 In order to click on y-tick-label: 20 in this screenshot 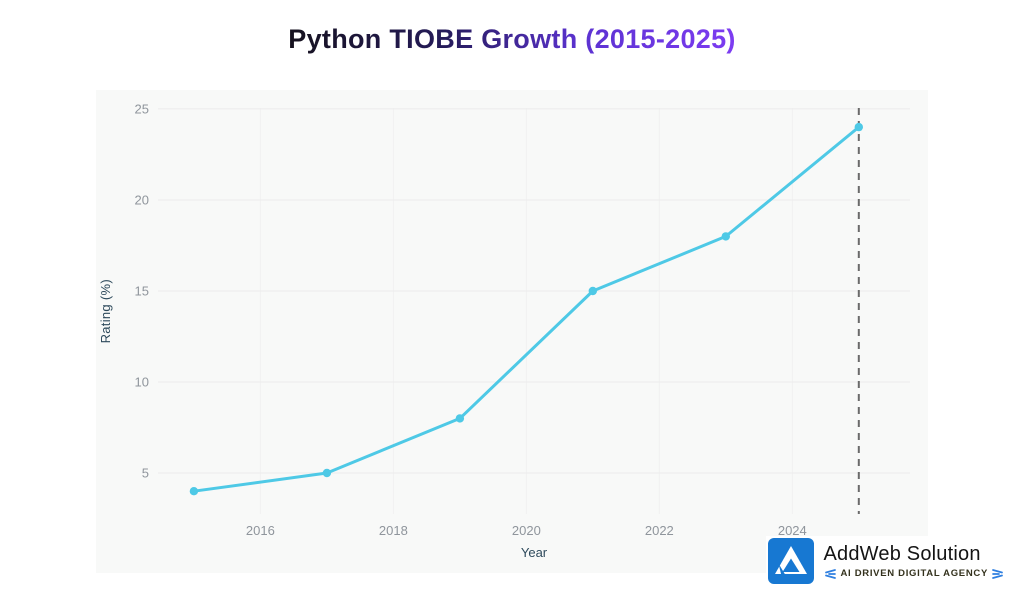, I will do `click(142, 199)`.